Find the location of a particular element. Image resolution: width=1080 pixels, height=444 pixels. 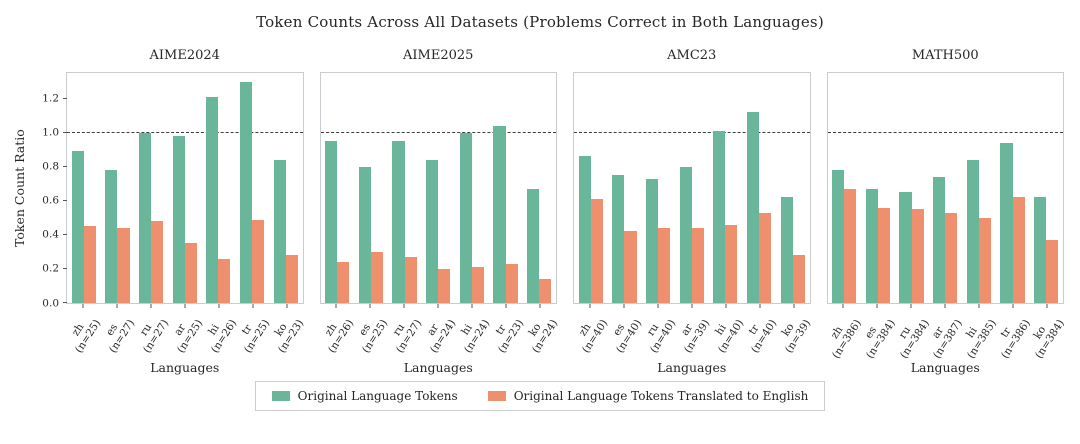

x-axis-label: Languages is located at coordinates (692, 367).